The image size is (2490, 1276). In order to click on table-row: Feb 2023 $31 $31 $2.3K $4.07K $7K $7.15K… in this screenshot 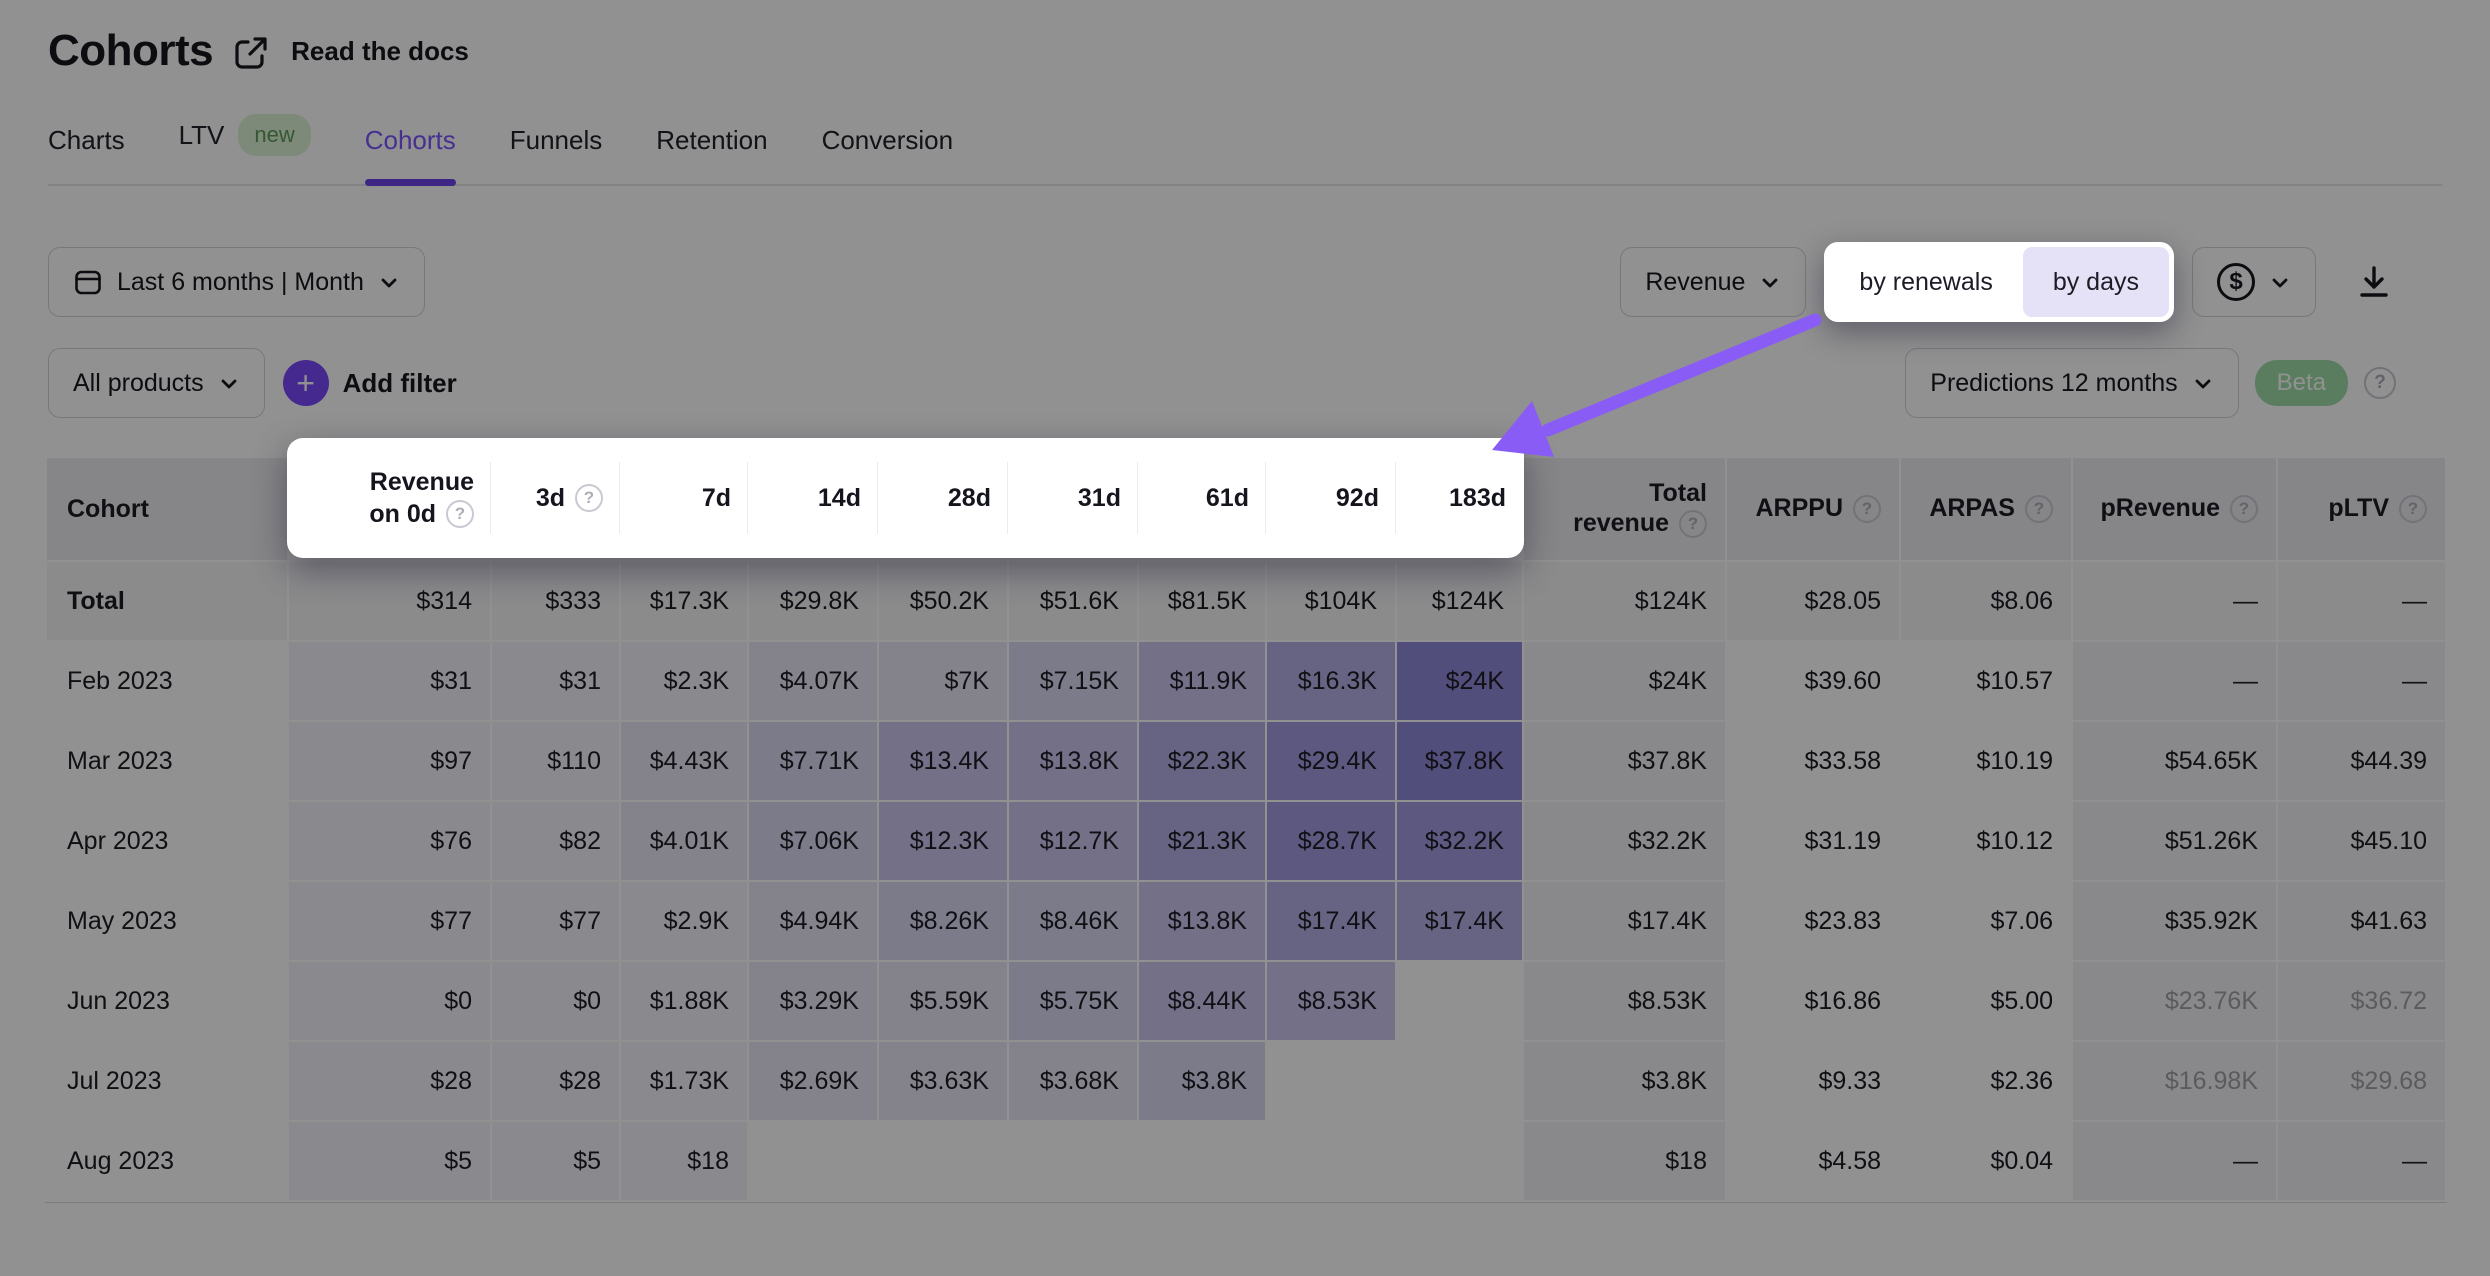, I will do `click(1246, 681)`.